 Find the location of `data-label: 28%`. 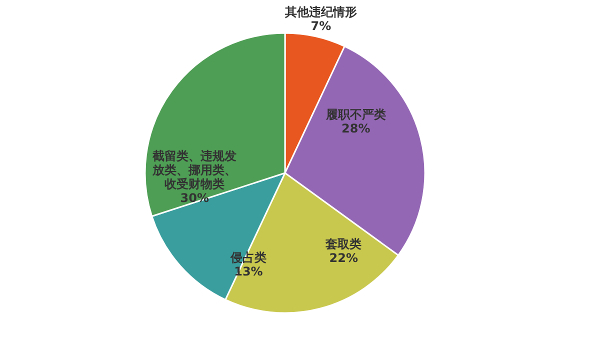

data-label: 28% is located at coordinates (356, 128).